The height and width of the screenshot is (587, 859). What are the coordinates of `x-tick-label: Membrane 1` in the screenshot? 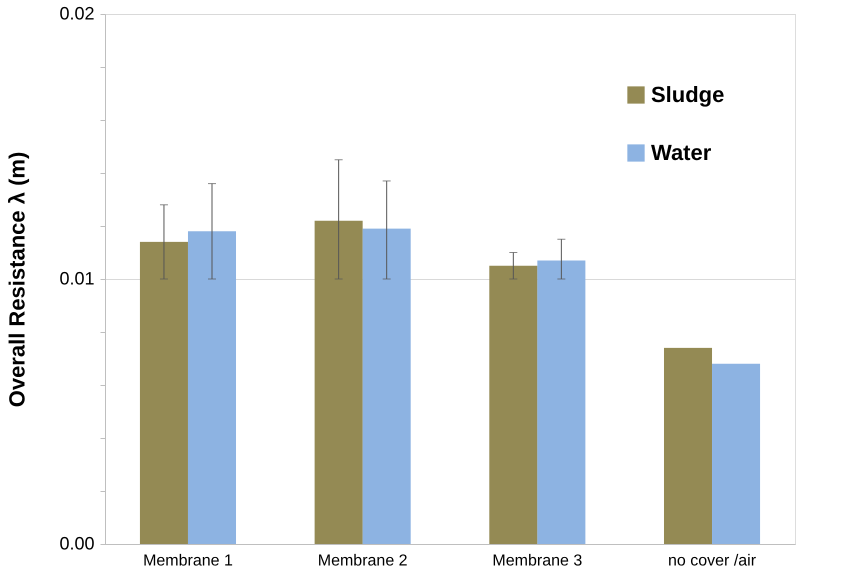 It's located at (188, 561).